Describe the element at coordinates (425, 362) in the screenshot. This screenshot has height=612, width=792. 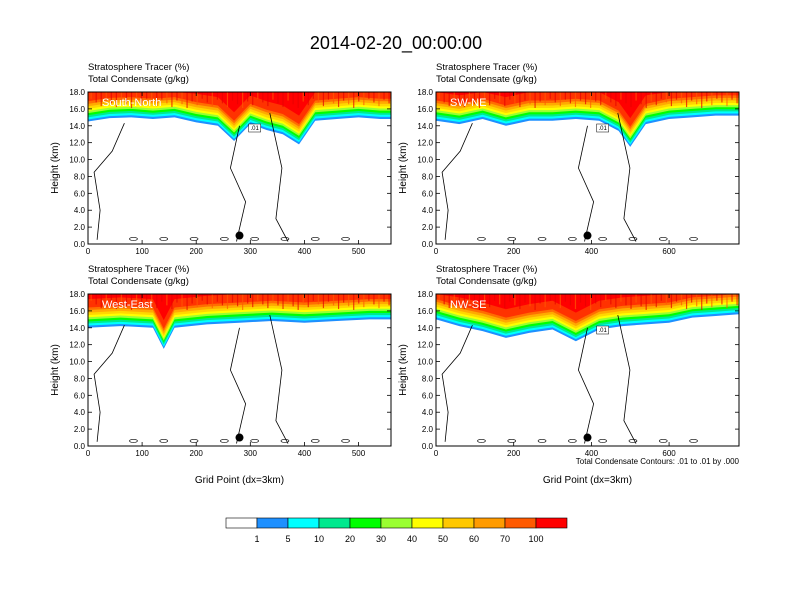
I see `y-tick-label: 10.0` at that location.